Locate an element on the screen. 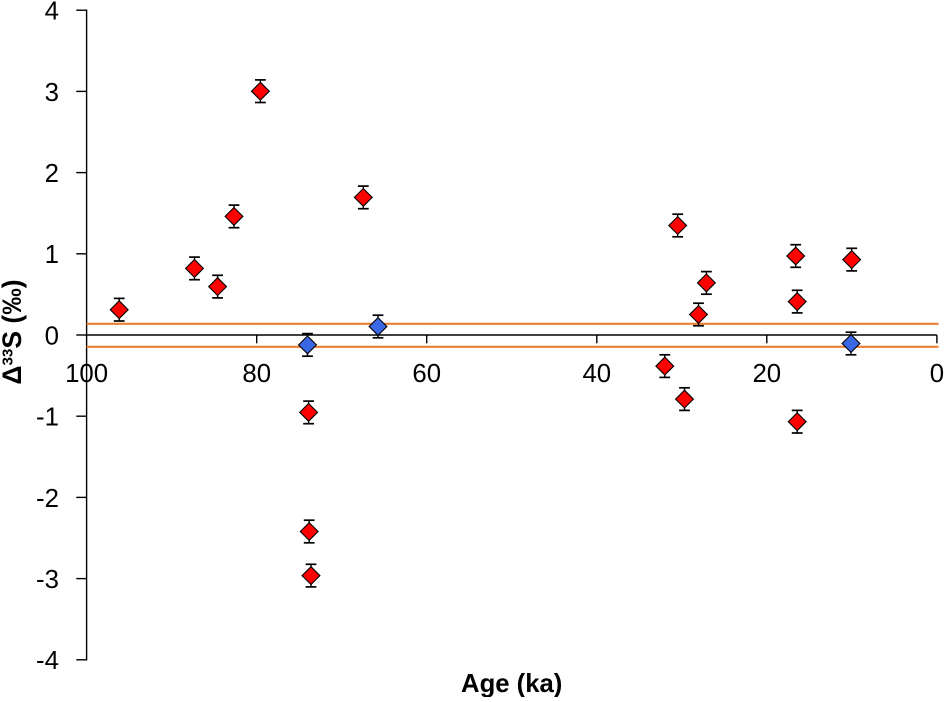 The image size is (944, 702). svg-text: 20 is located at coordinates (766, 374).